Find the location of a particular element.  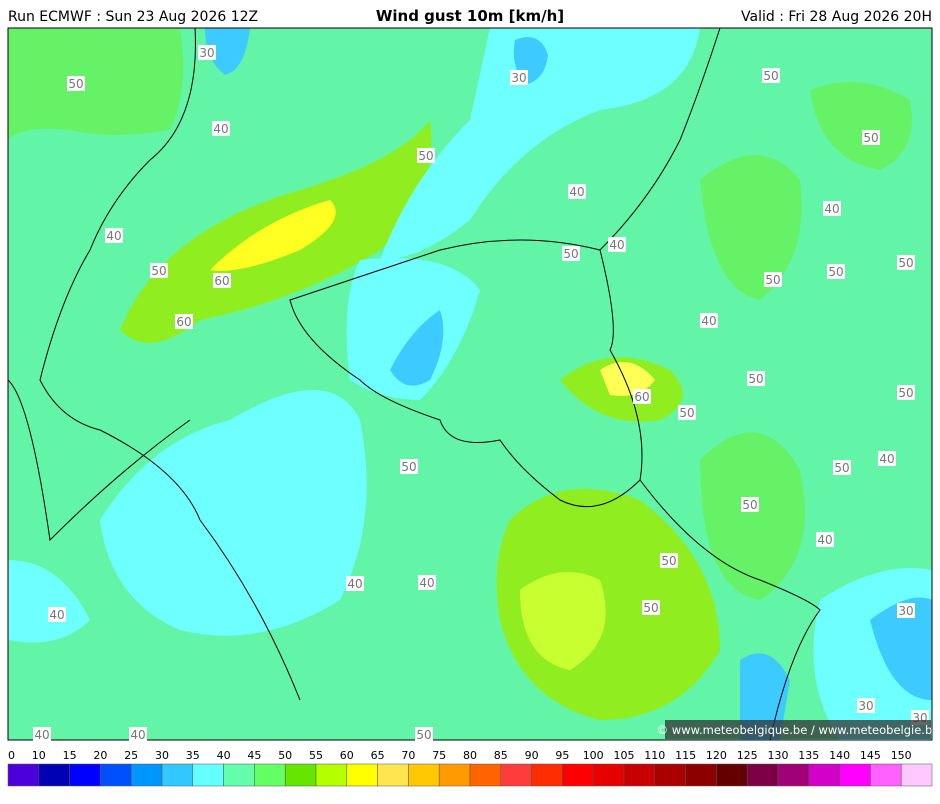

colorbar-label: 115 is located at coordinates (685, 755).